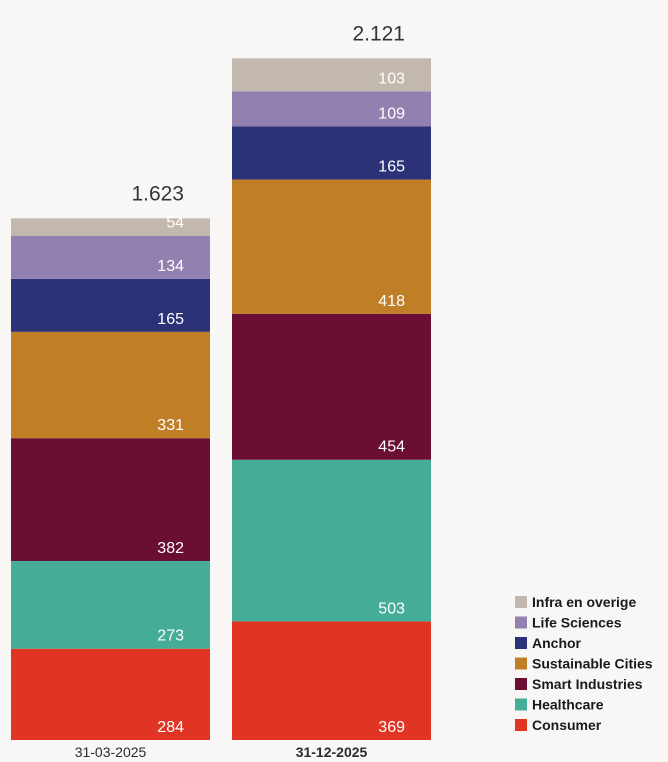 The image size is (668, 762). Describe the element at coordinates (391, 727) in the screenshot. I see `data-label-0-1: 369` at that location.